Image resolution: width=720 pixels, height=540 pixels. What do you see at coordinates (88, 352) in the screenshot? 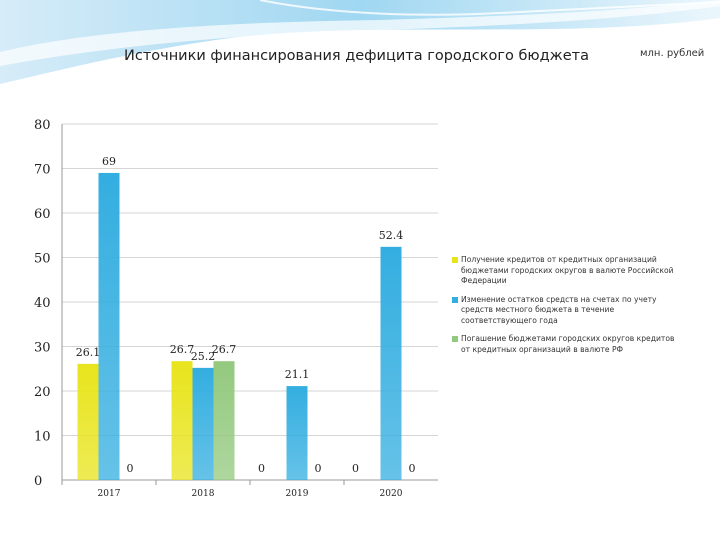
I see `data-label: 26.1` at bounding box center [88, 352].